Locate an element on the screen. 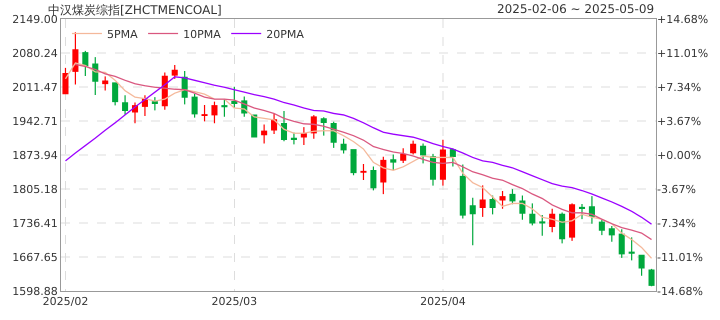 This screenshot has width=720, height=320. y-tick-label: 2149.00 is located at coordinates (35, 19).